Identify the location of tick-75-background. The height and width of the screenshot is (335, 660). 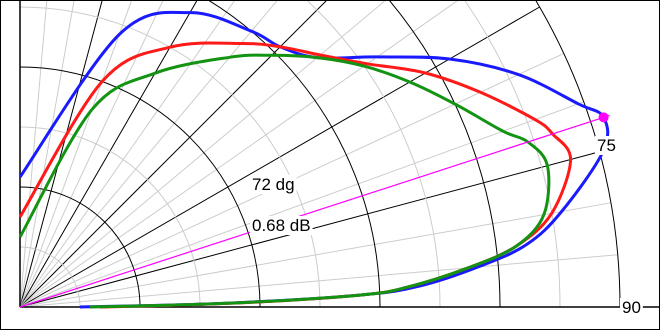
(606, 145).